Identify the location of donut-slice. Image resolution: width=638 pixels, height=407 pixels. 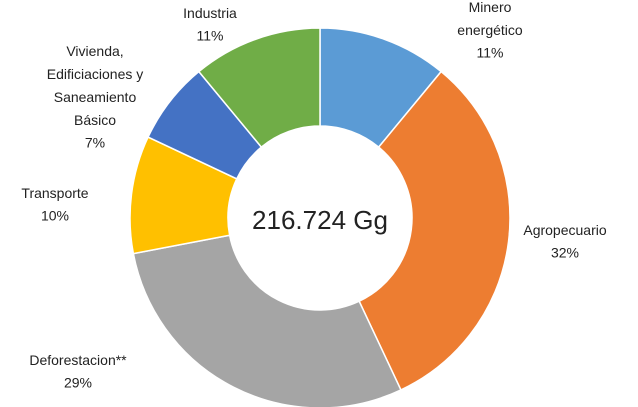
(259, 88).